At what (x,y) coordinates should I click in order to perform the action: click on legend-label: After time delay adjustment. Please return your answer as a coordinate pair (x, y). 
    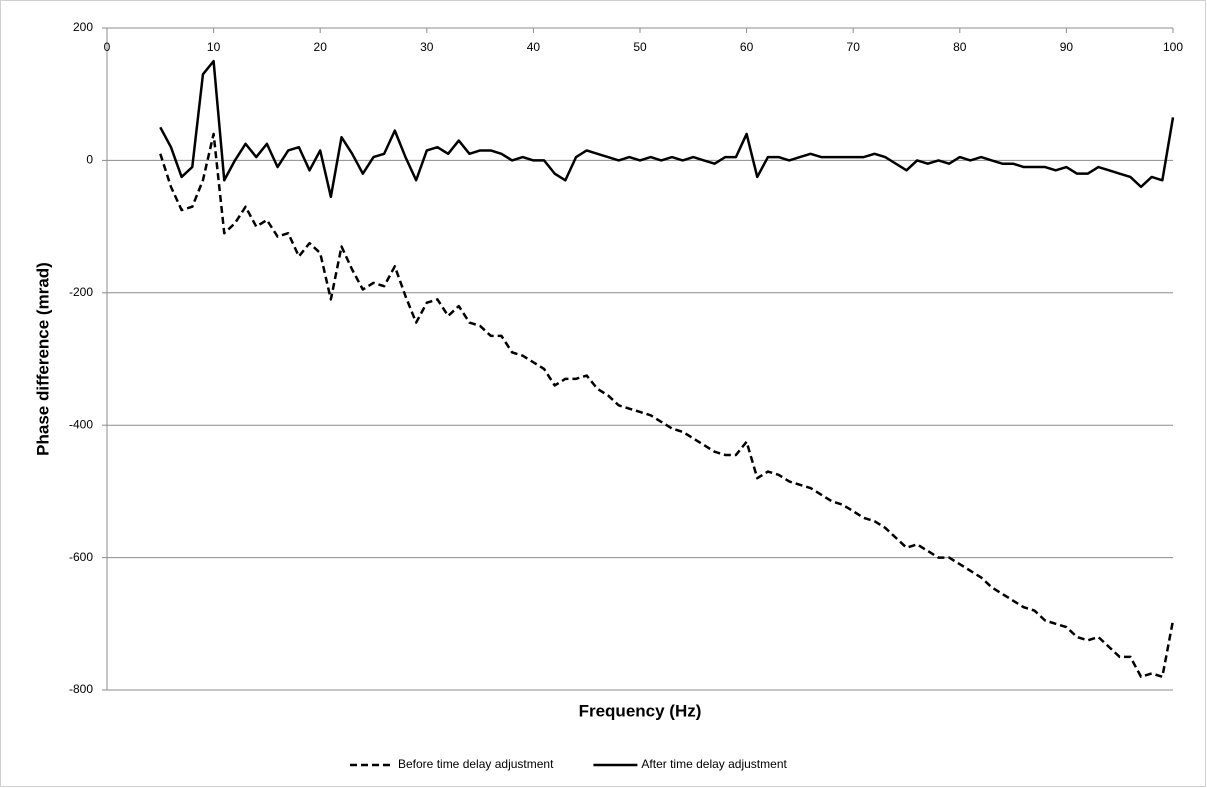
    Looking at the image, I should click on (714, 764).